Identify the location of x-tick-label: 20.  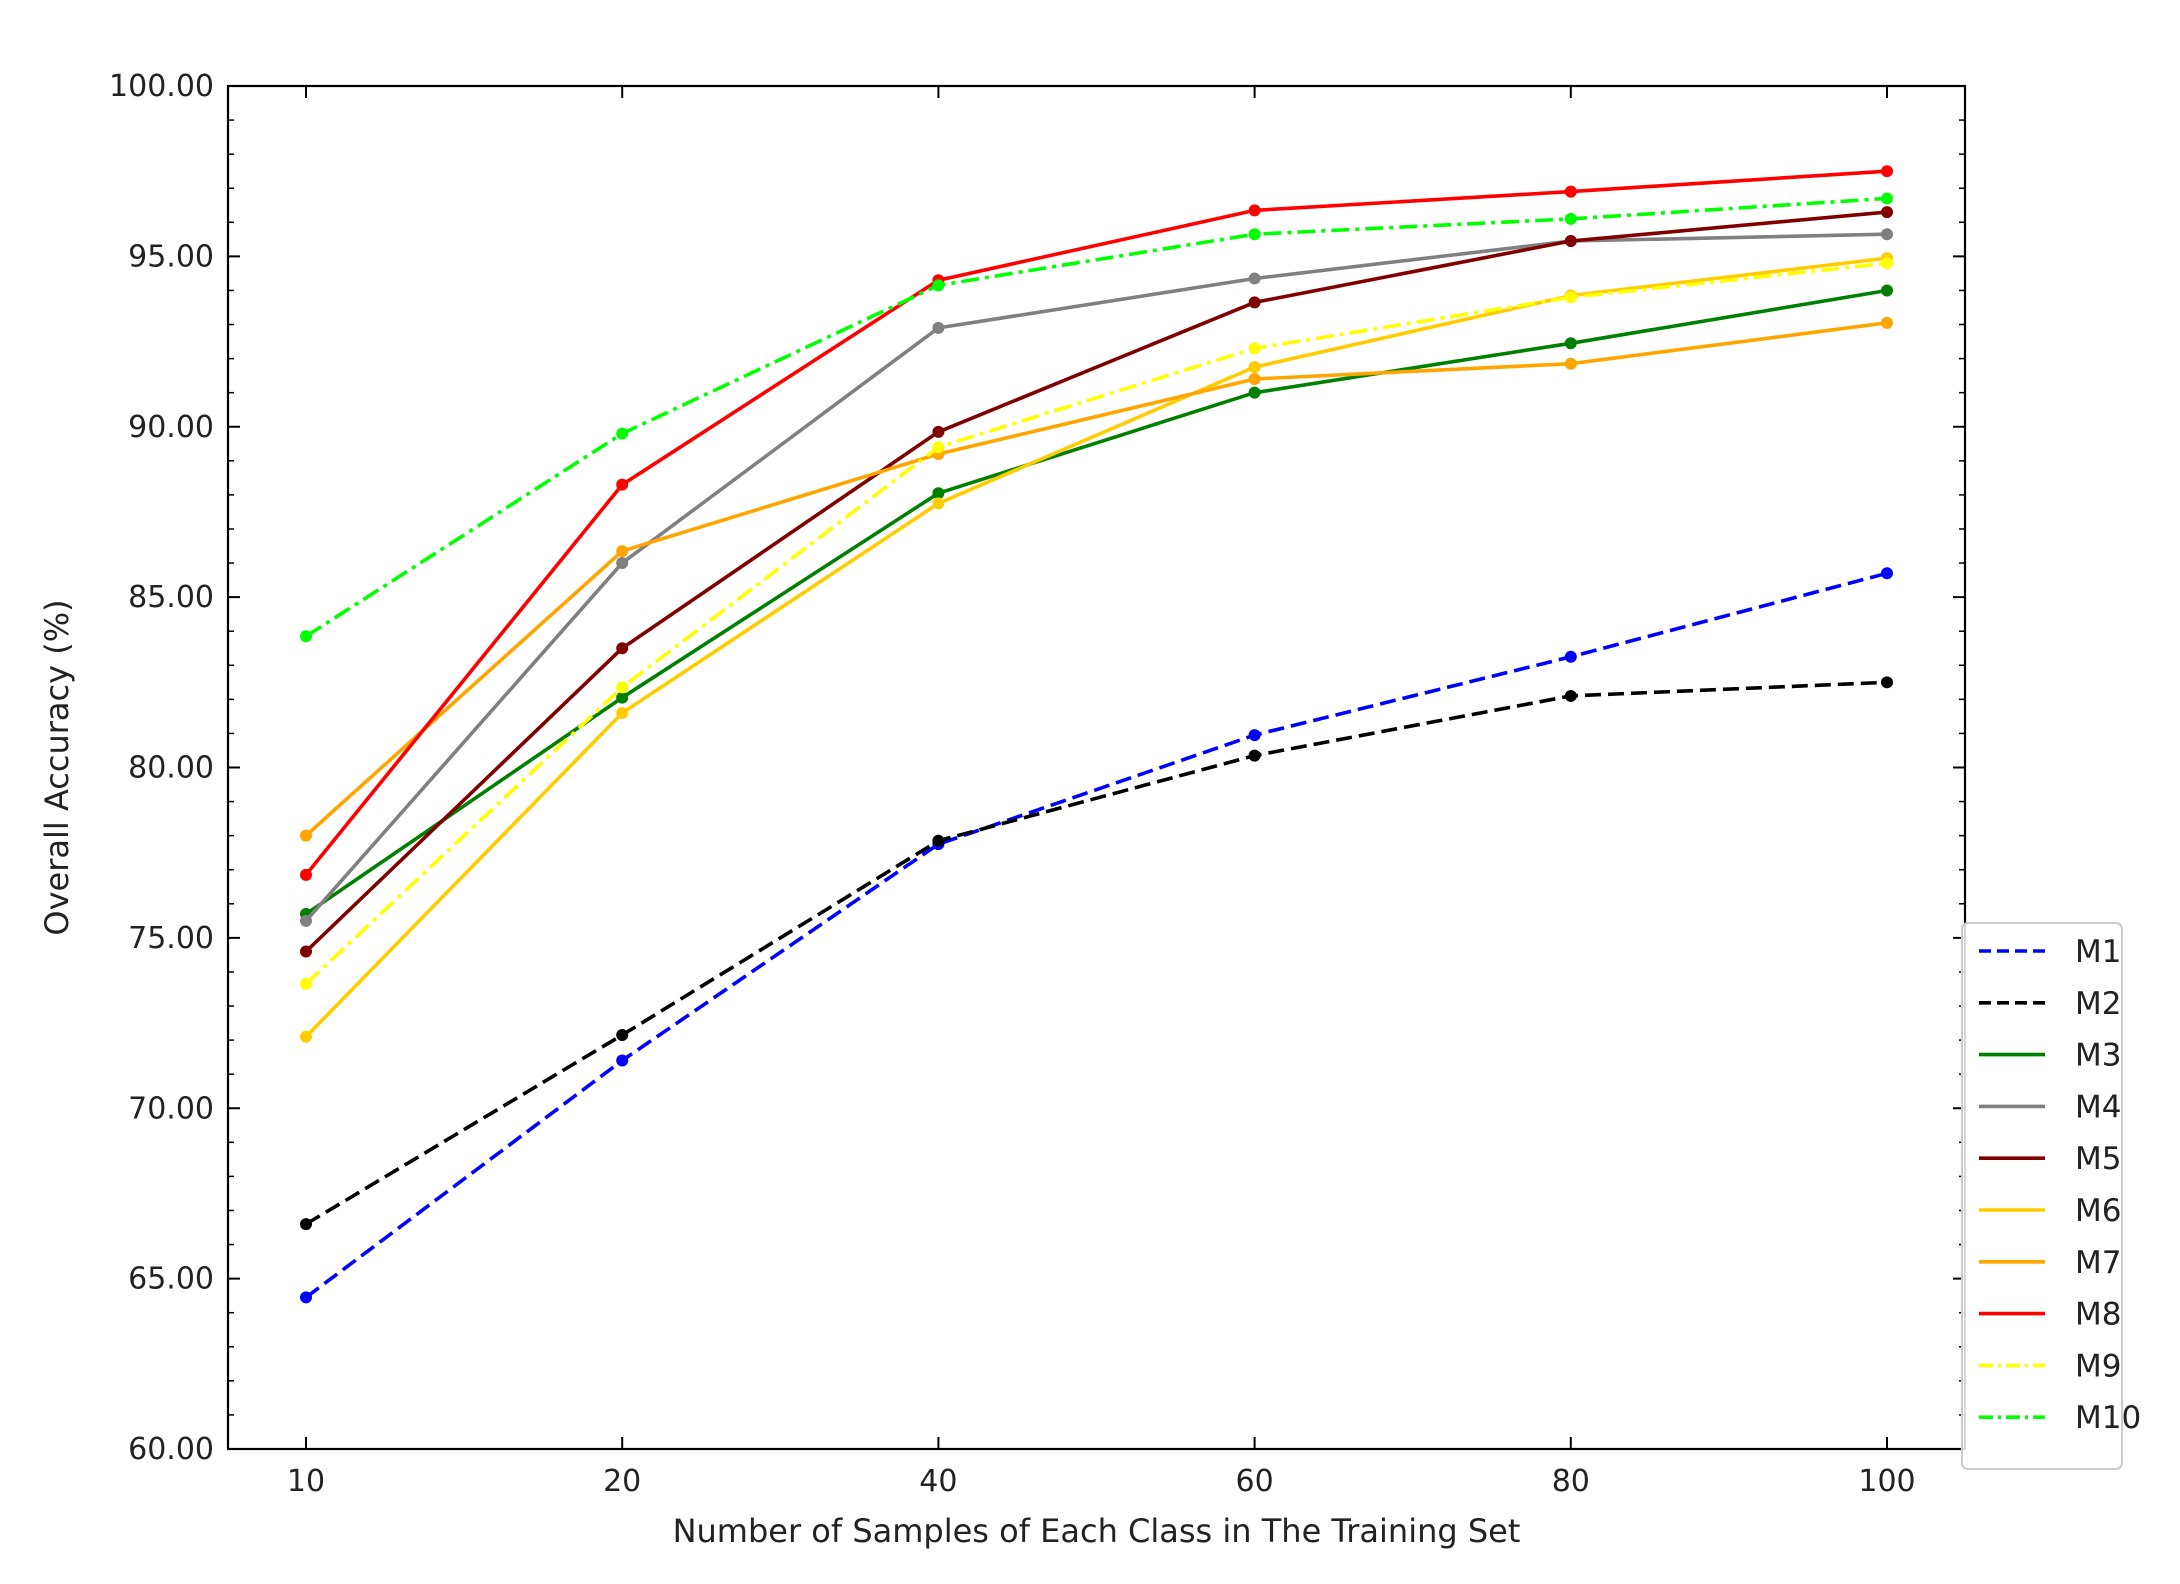
(622, 1481).